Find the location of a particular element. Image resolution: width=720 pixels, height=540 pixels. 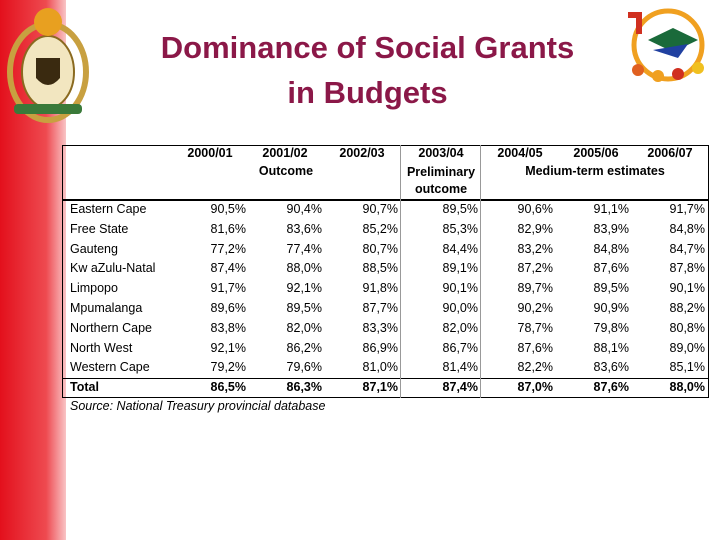

table-cell: 90,6% is located at coordinates (535, 209).